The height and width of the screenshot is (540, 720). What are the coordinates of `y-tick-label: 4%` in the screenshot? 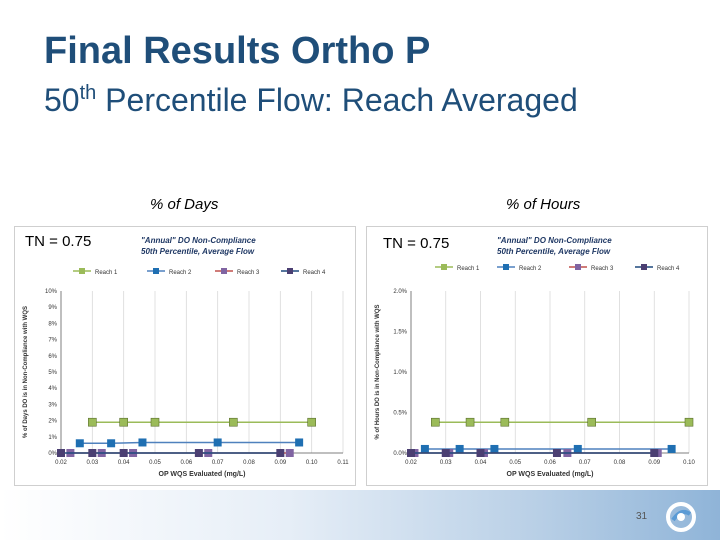 It's located at (52, 389).